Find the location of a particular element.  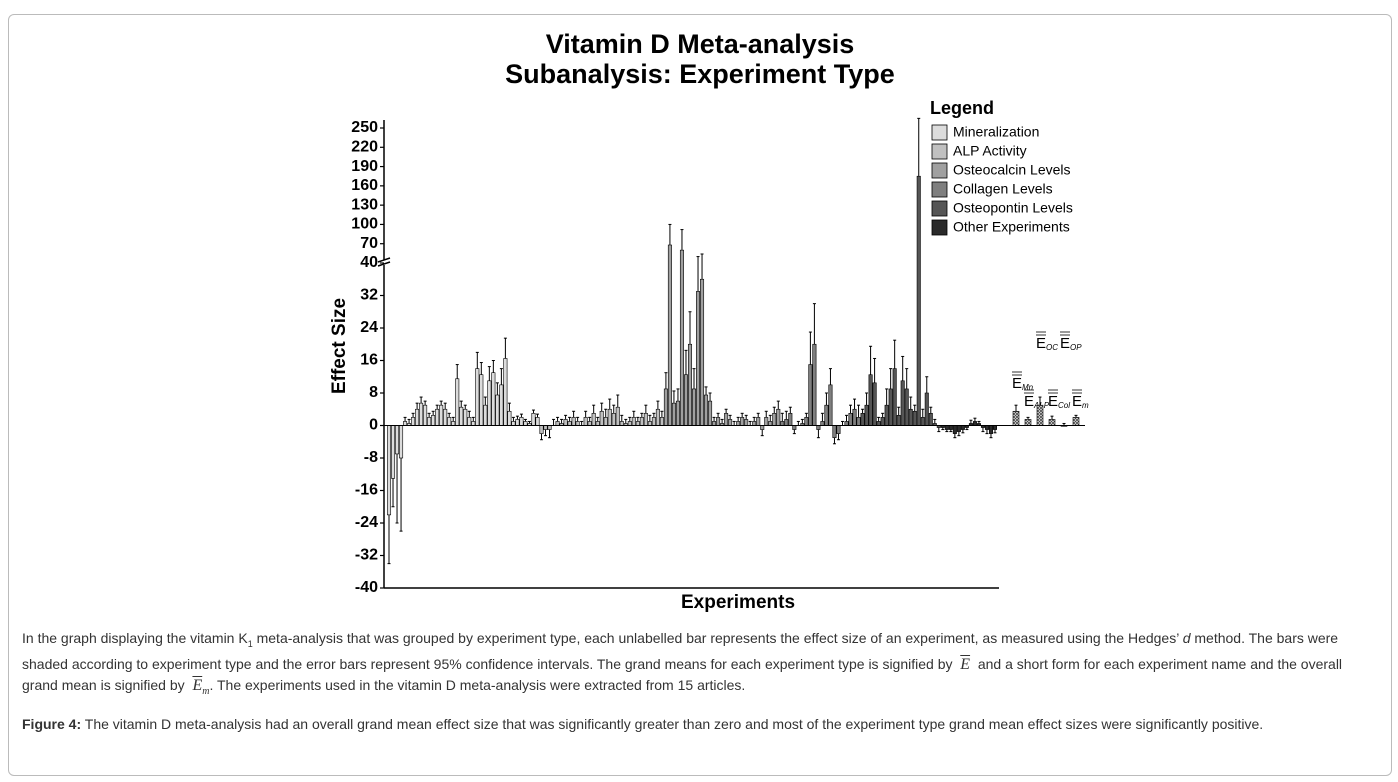

axis-break-mark is located at coordinates (384, 264).